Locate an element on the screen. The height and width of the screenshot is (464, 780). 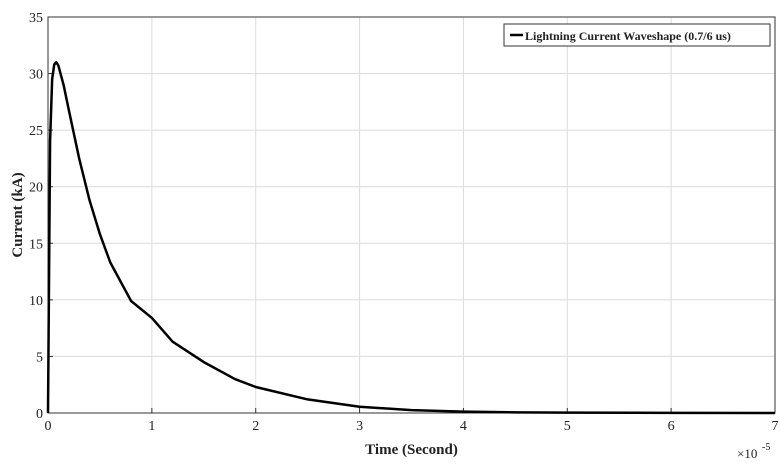
x-tick-label: 1 is located at coordinates (151, 426).